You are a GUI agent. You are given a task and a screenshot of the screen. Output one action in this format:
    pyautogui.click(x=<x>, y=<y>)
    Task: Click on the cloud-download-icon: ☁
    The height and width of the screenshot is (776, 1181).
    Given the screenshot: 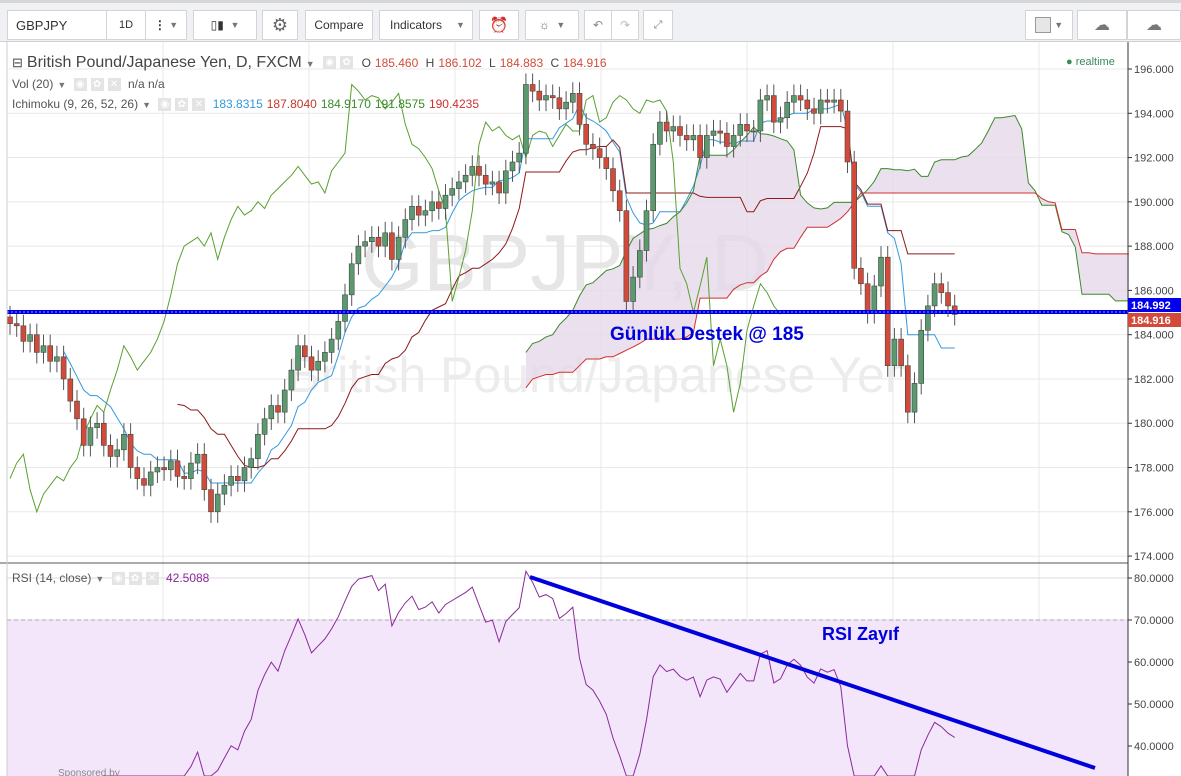 What is the action you would take?
    pyautogui.click(x=1102, y=25)
    